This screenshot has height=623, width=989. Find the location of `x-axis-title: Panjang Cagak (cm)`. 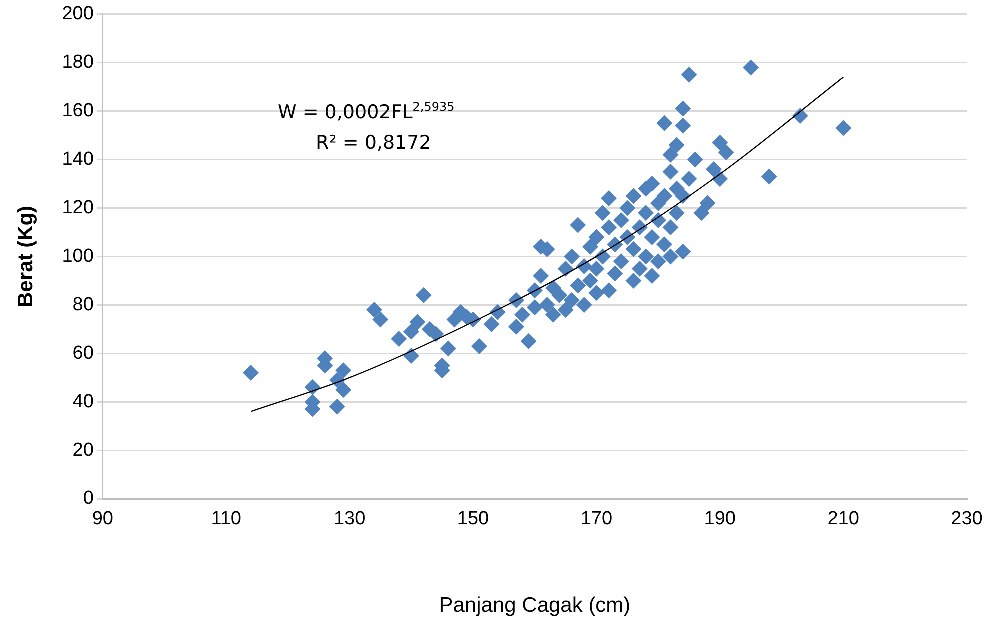

x-axis-title: Panjang Cagak (cm) is located at coordinates (535, 606).